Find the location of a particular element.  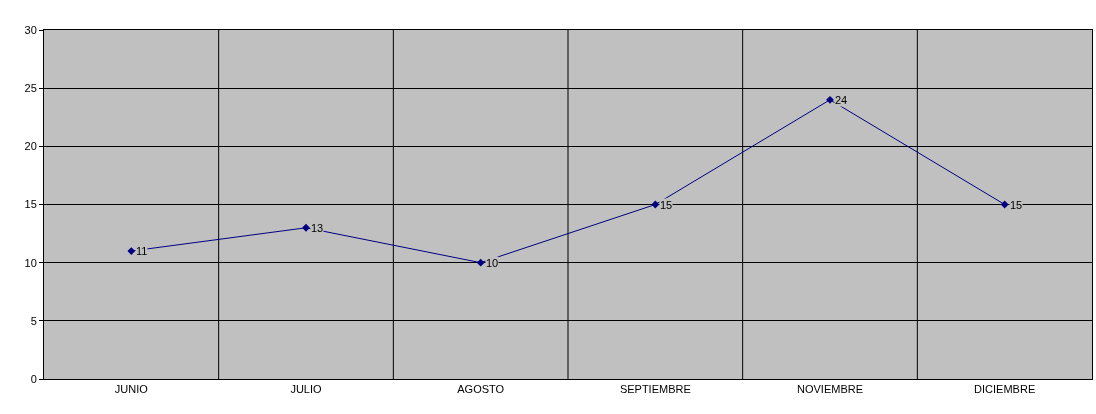

x-tick-label: DICIEMBRE is located at coordinates (1005, 389).